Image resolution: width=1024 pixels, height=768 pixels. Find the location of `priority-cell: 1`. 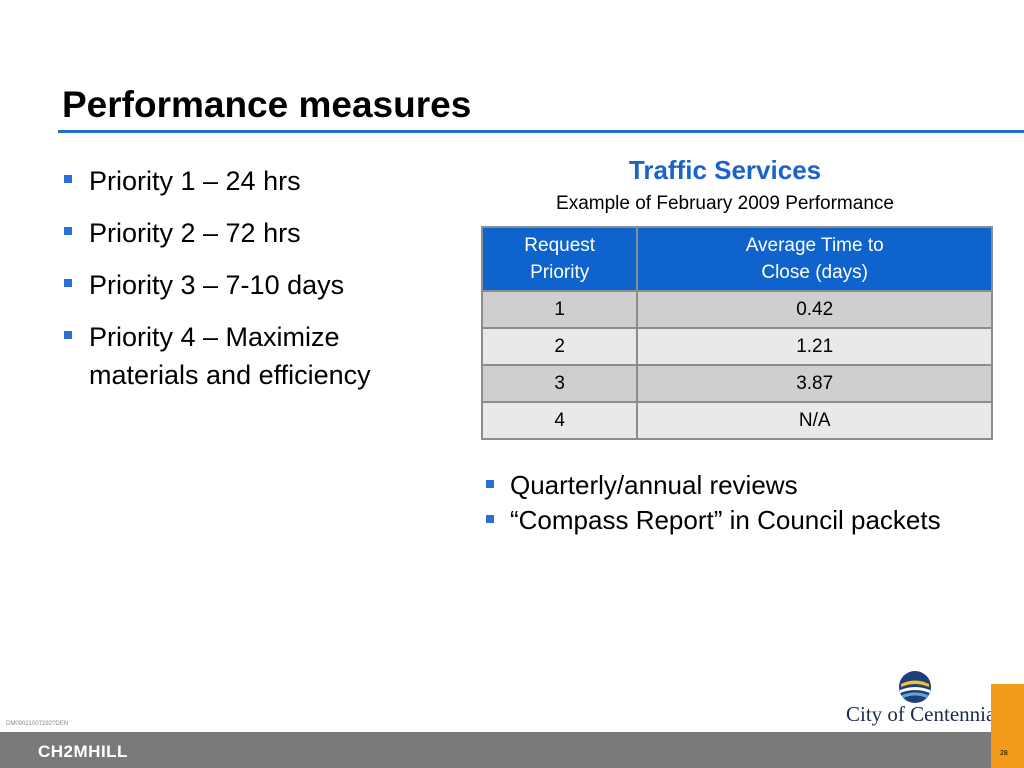

priority-cell: 1 is located at coordinates (560, 309).